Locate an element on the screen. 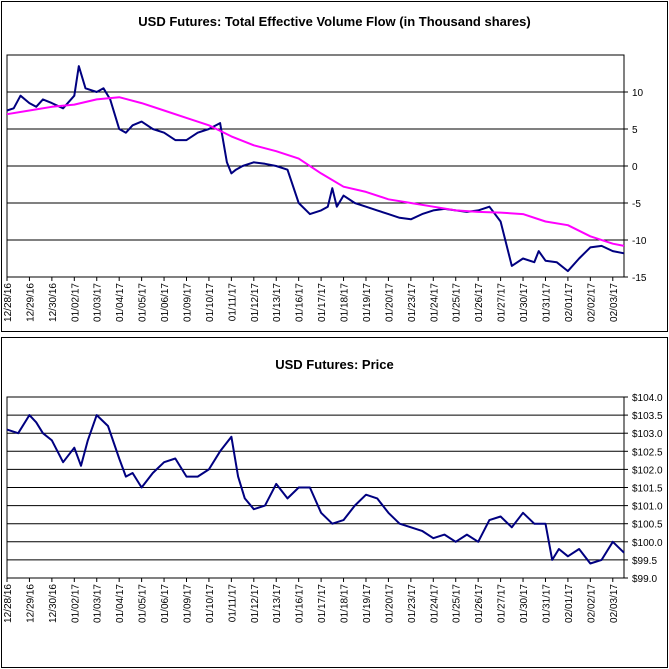 The height and width of the screenshot is (669, 669). y-tick-label: 0 is located at coordinates (635, 167).